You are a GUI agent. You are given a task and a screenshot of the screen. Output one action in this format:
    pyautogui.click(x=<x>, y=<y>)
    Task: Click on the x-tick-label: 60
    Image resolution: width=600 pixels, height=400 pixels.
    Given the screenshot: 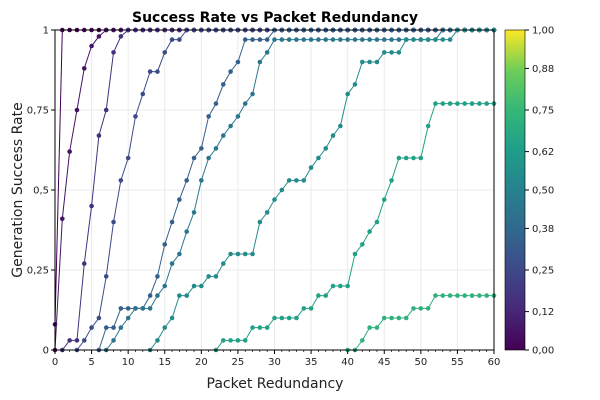 What is the action you would take?
    pyautogui.click(x=494, y=362)
    